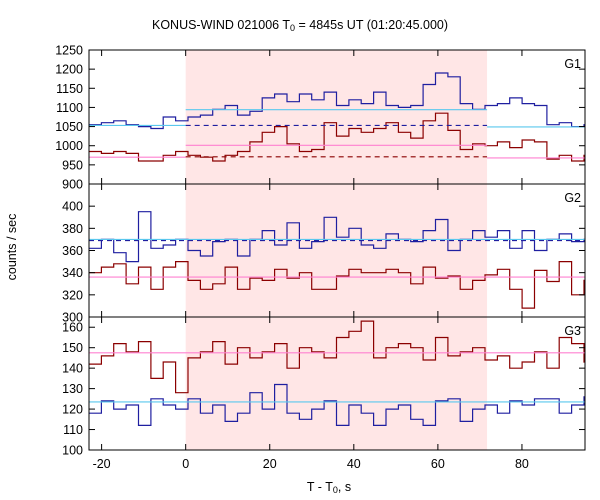 The height and width of the screenshot is (500, 600). What do you see at coordinates (572, 331) in the screenshot?
I see `panel-label: G3` at bounding box center [572, 331].